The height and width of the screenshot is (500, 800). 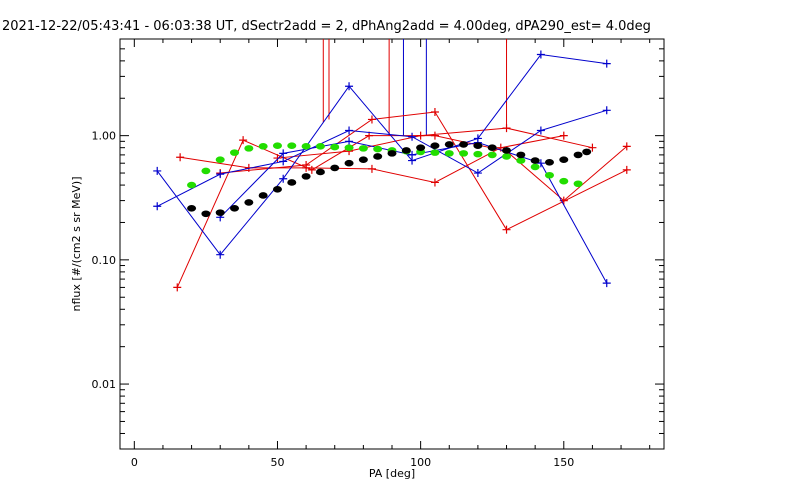 What do you see at coordinates (392, 473) in the screenshot?
I see `x-axis-label: PA [deg]` at bounding box center [392, 473].